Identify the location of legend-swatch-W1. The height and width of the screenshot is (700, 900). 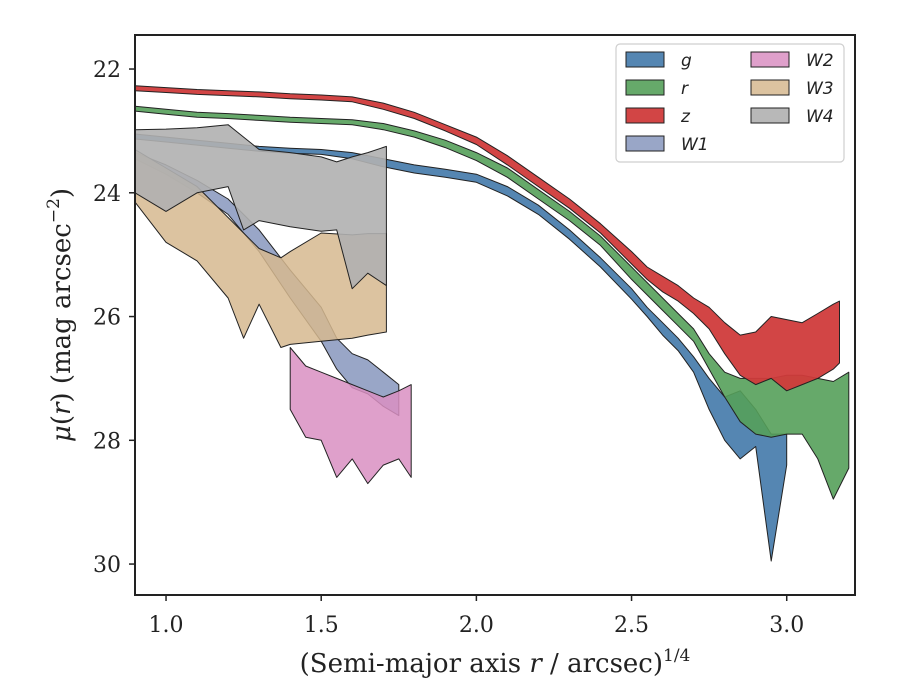
(645, 143).